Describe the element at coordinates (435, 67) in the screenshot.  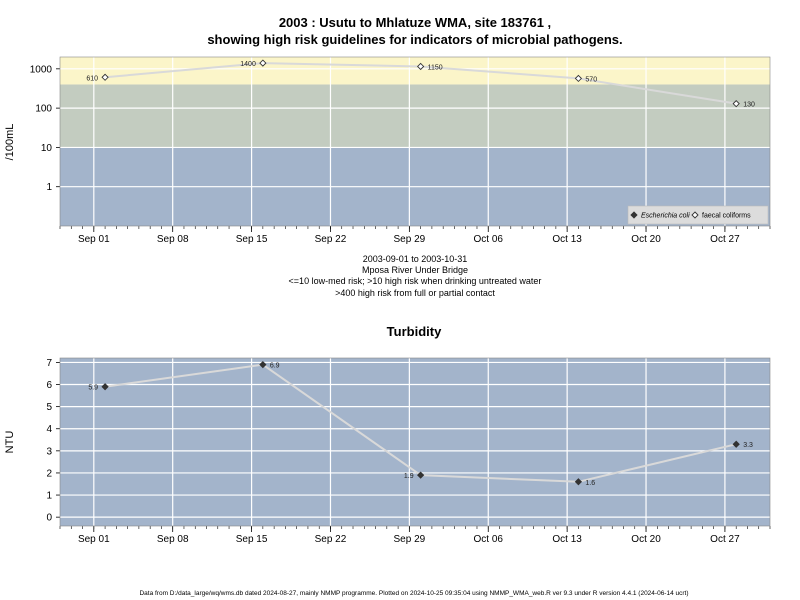
I see `data-label: 1150` at that location.